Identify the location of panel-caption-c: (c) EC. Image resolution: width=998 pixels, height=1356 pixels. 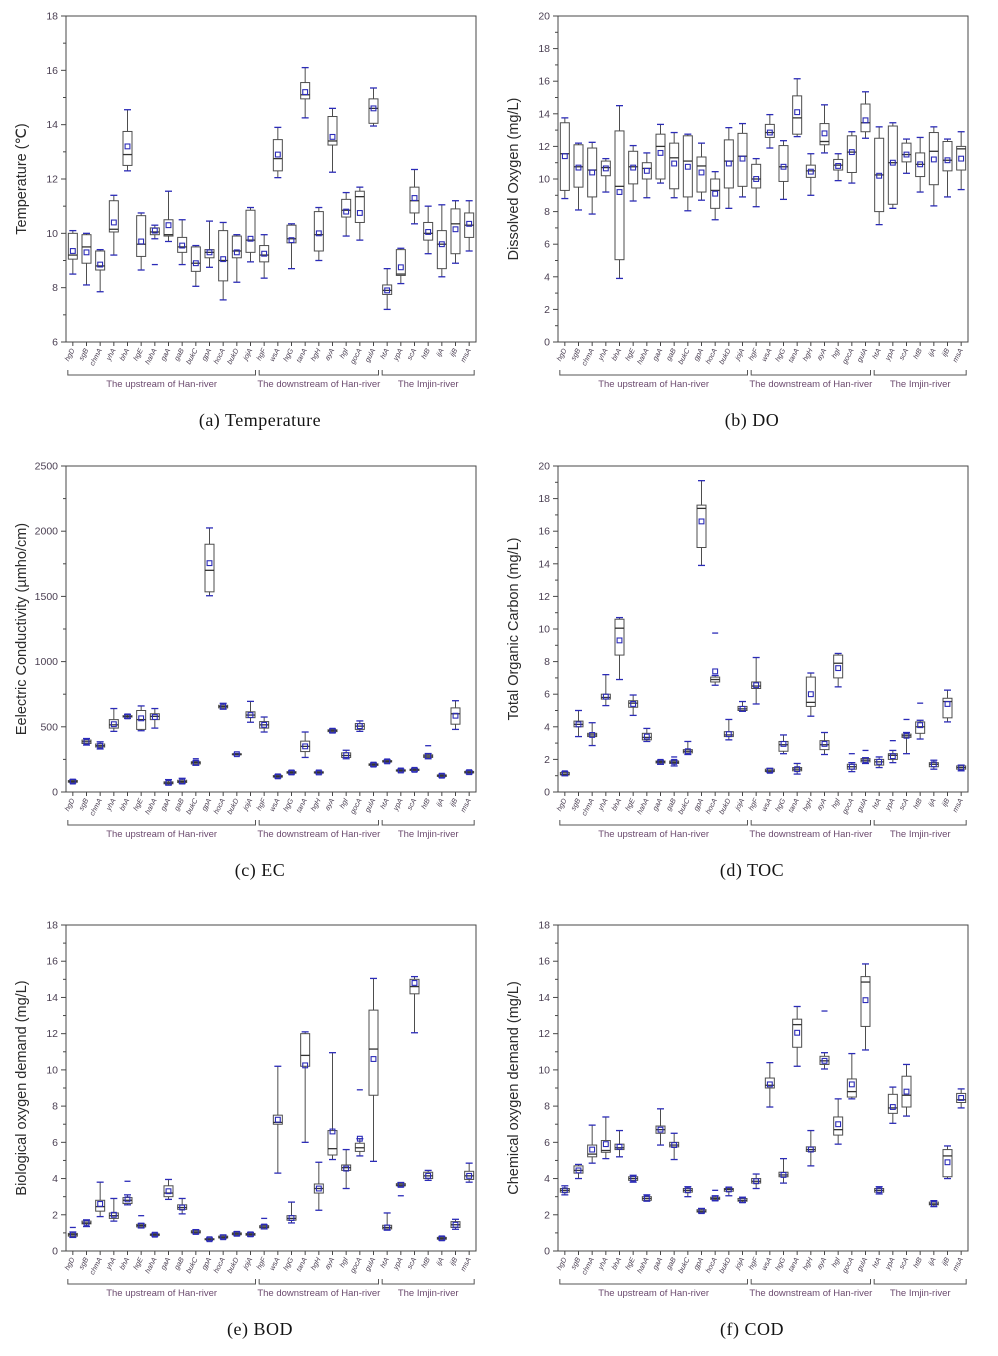
(260, 870).